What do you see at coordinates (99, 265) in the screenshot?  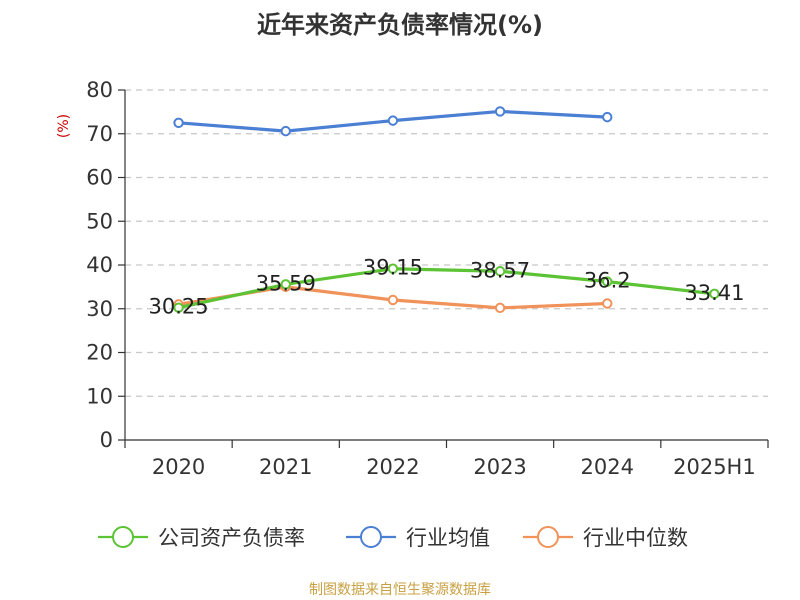 I see `y-tick-label: 40` at bounding box center [99, 265].